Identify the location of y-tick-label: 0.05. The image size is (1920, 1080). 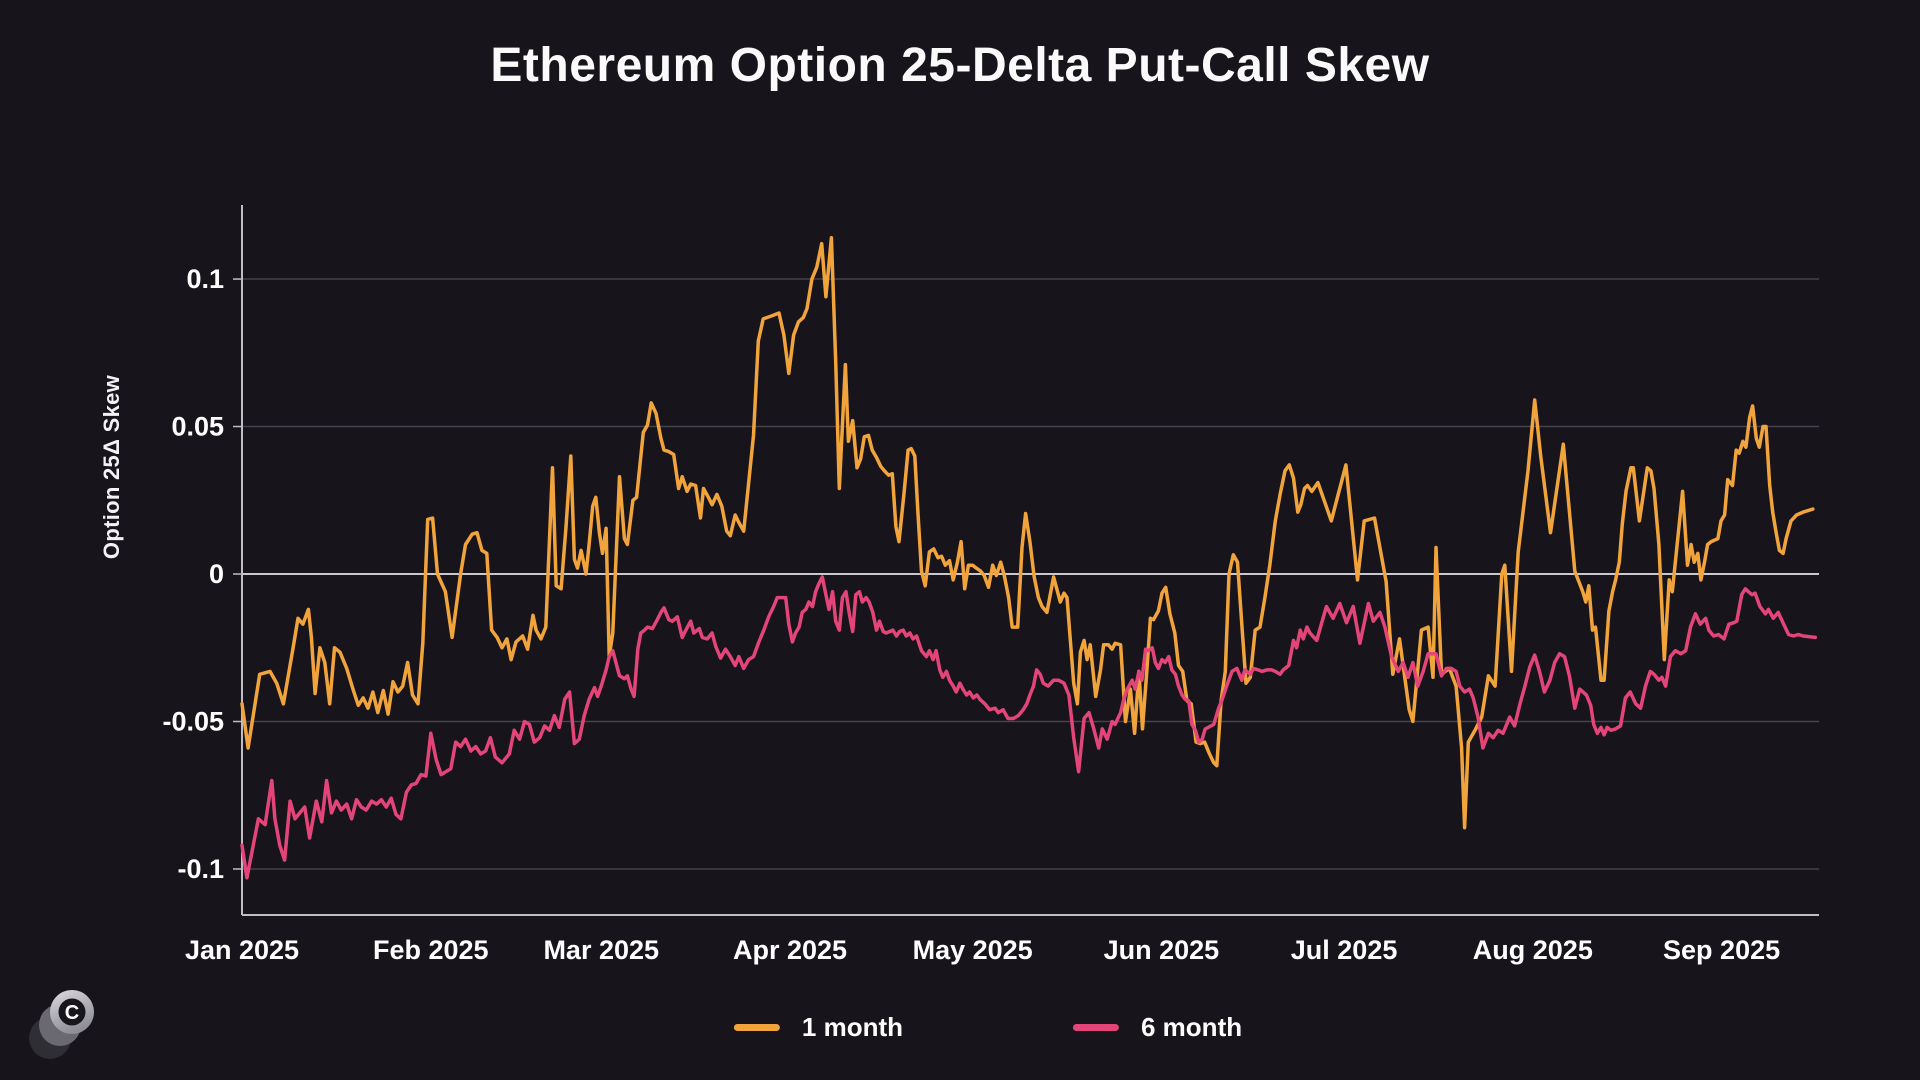
(197, 427).